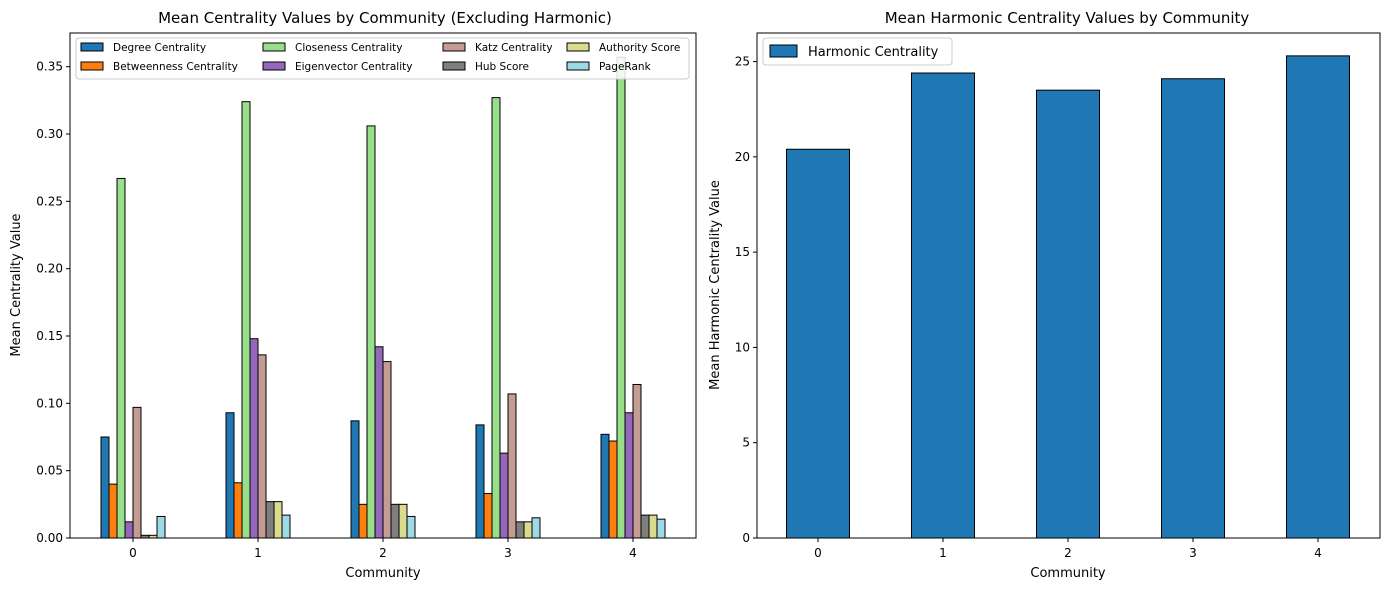 This screenshot has width=1390, height=590. What do you see at coordinates (49, 538) in the screenshot?
I see `y-tick-label: 0.00` at bounding box center [49, 538].